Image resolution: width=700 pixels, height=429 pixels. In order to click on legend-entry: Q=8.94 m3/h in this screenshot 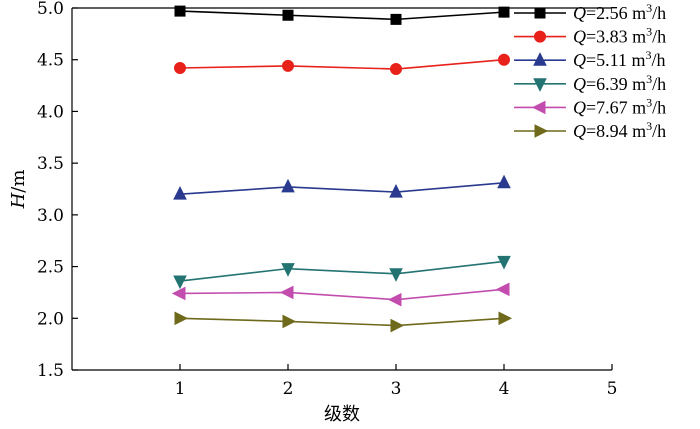, I will do `click(590, 130)`.